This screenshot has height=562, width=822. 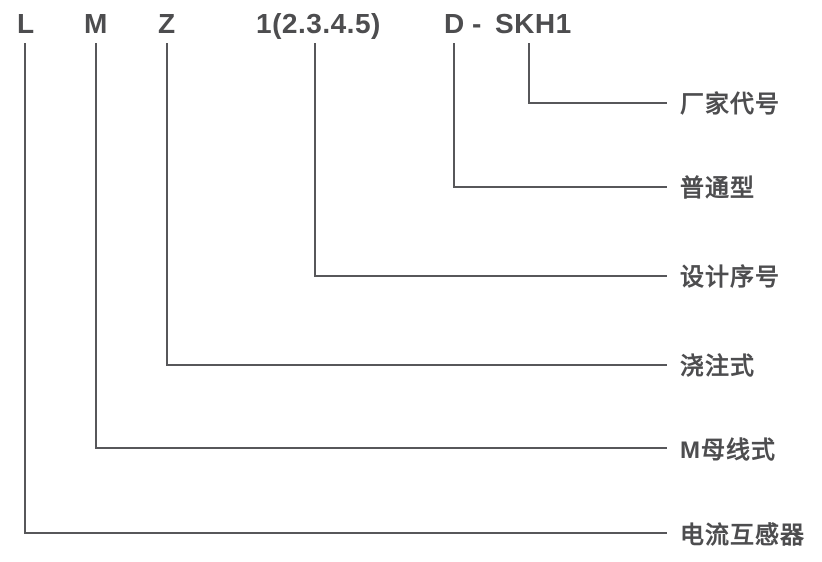 I want to click on connector-line-d-to-ordinary-type, so click(x=560, y=115).